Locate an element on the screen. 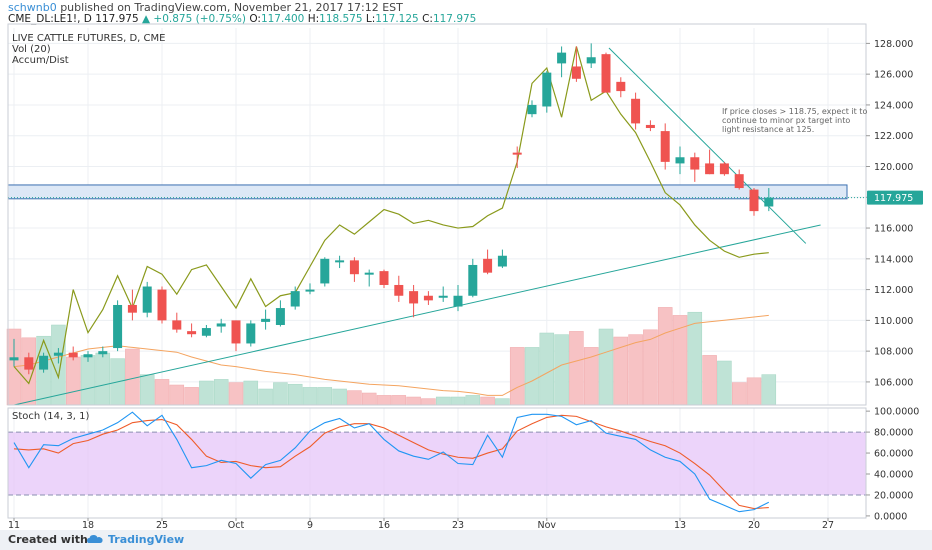  chart-title: LIVE CATTLE FUTURES, D, CME is located at coordinates (89, 38).